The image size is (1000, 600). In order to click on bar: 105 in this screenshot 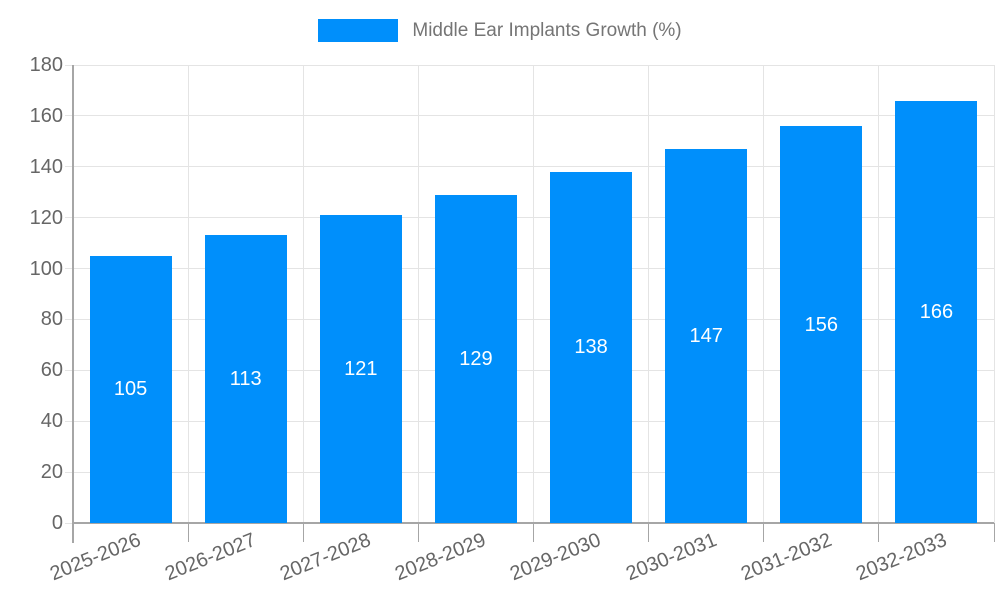, I will do `click(130, 389)`.